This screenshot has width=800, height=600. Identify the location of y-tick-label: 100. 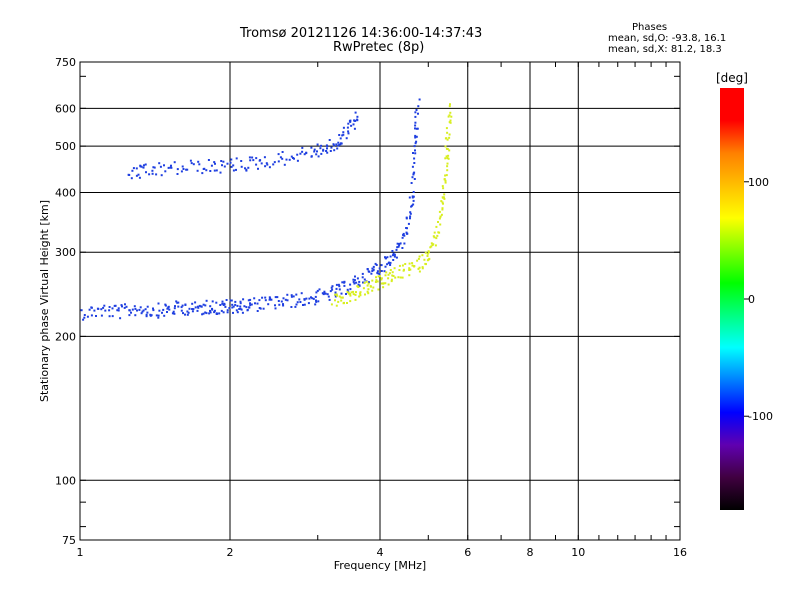
(65, 480).